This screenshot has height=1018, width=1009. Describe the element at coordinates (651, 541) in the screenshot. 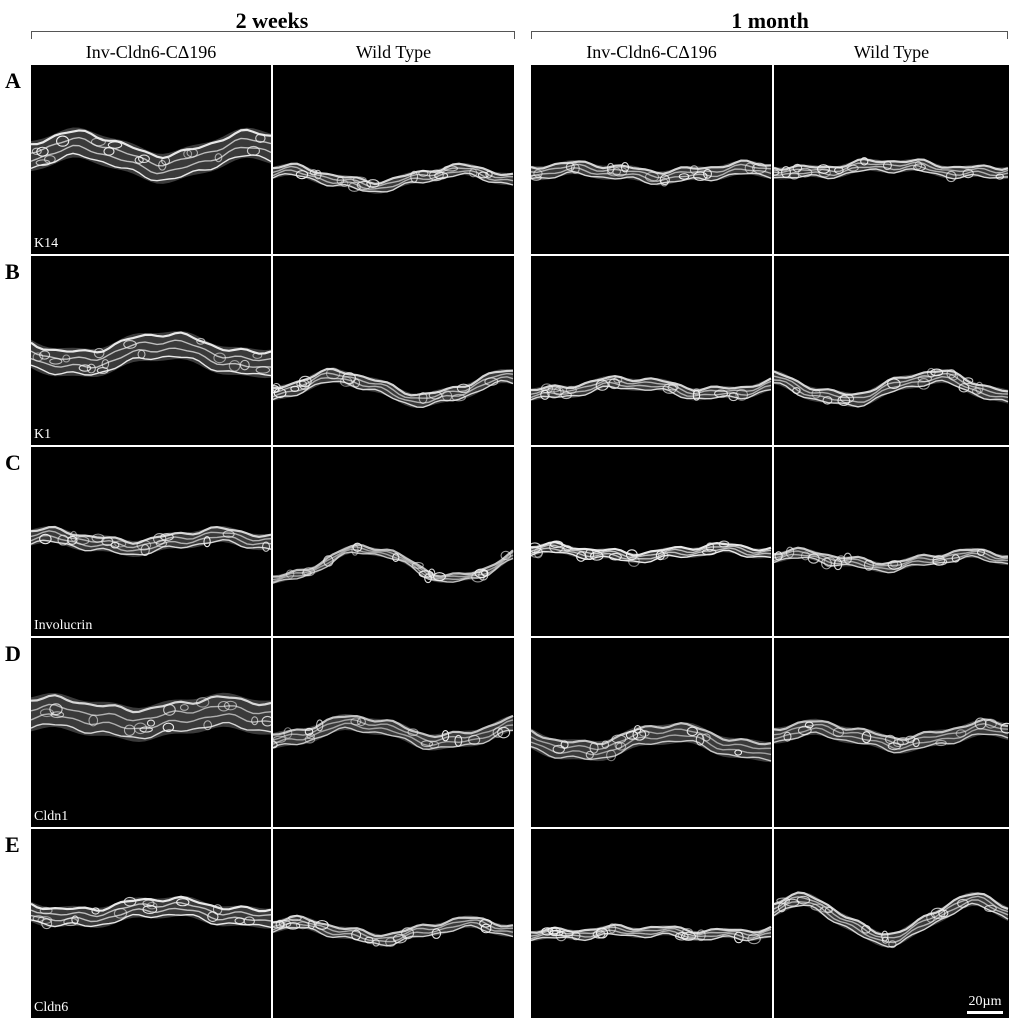

I see `micrograph-panel-c-1mo-transgenic` at that location.